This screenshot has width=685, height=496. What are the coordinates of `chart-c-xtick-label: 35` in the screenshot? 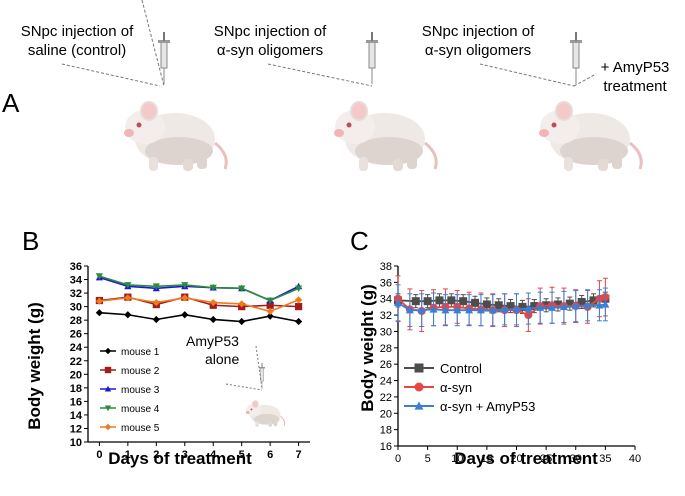 It's located at (605, 459).